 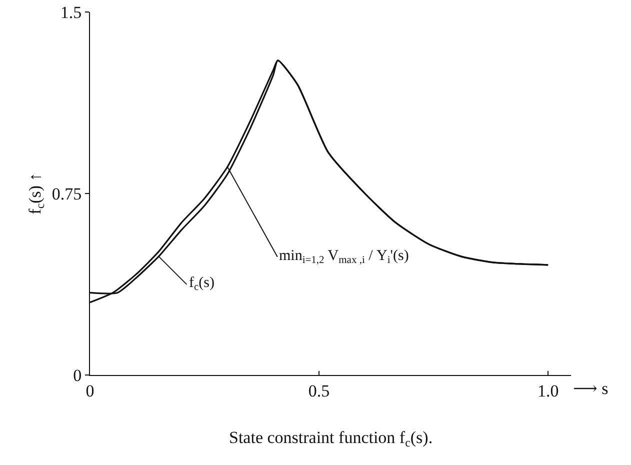 I want to click on y-tick-label: 0, so click(x=77, y=375).